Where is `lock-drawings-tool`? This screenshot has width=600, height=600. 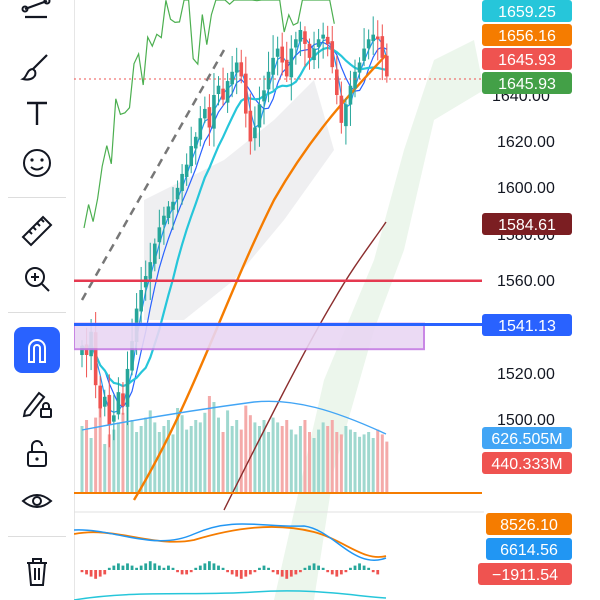 lock-drawings-tool is located at coordinates (37, 403).